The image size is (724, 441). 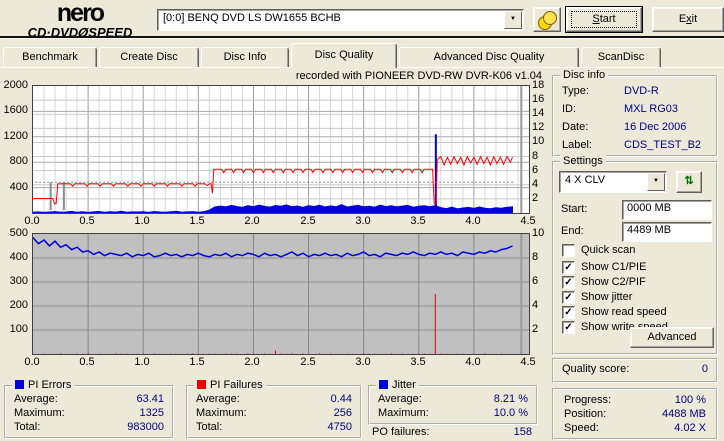 I want to click on y-axis-left-tick: 500, so click(x=18, y=233).